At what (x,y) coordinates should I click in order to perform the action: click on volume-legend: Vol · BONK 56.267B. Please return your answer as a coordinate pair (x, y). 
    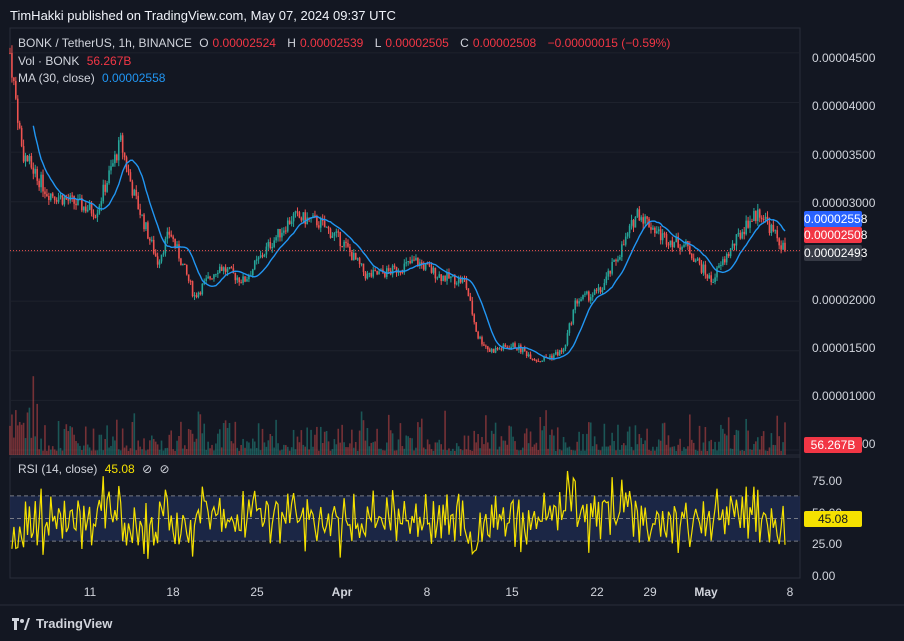
    Looking at the image, I should click on (76, 61).